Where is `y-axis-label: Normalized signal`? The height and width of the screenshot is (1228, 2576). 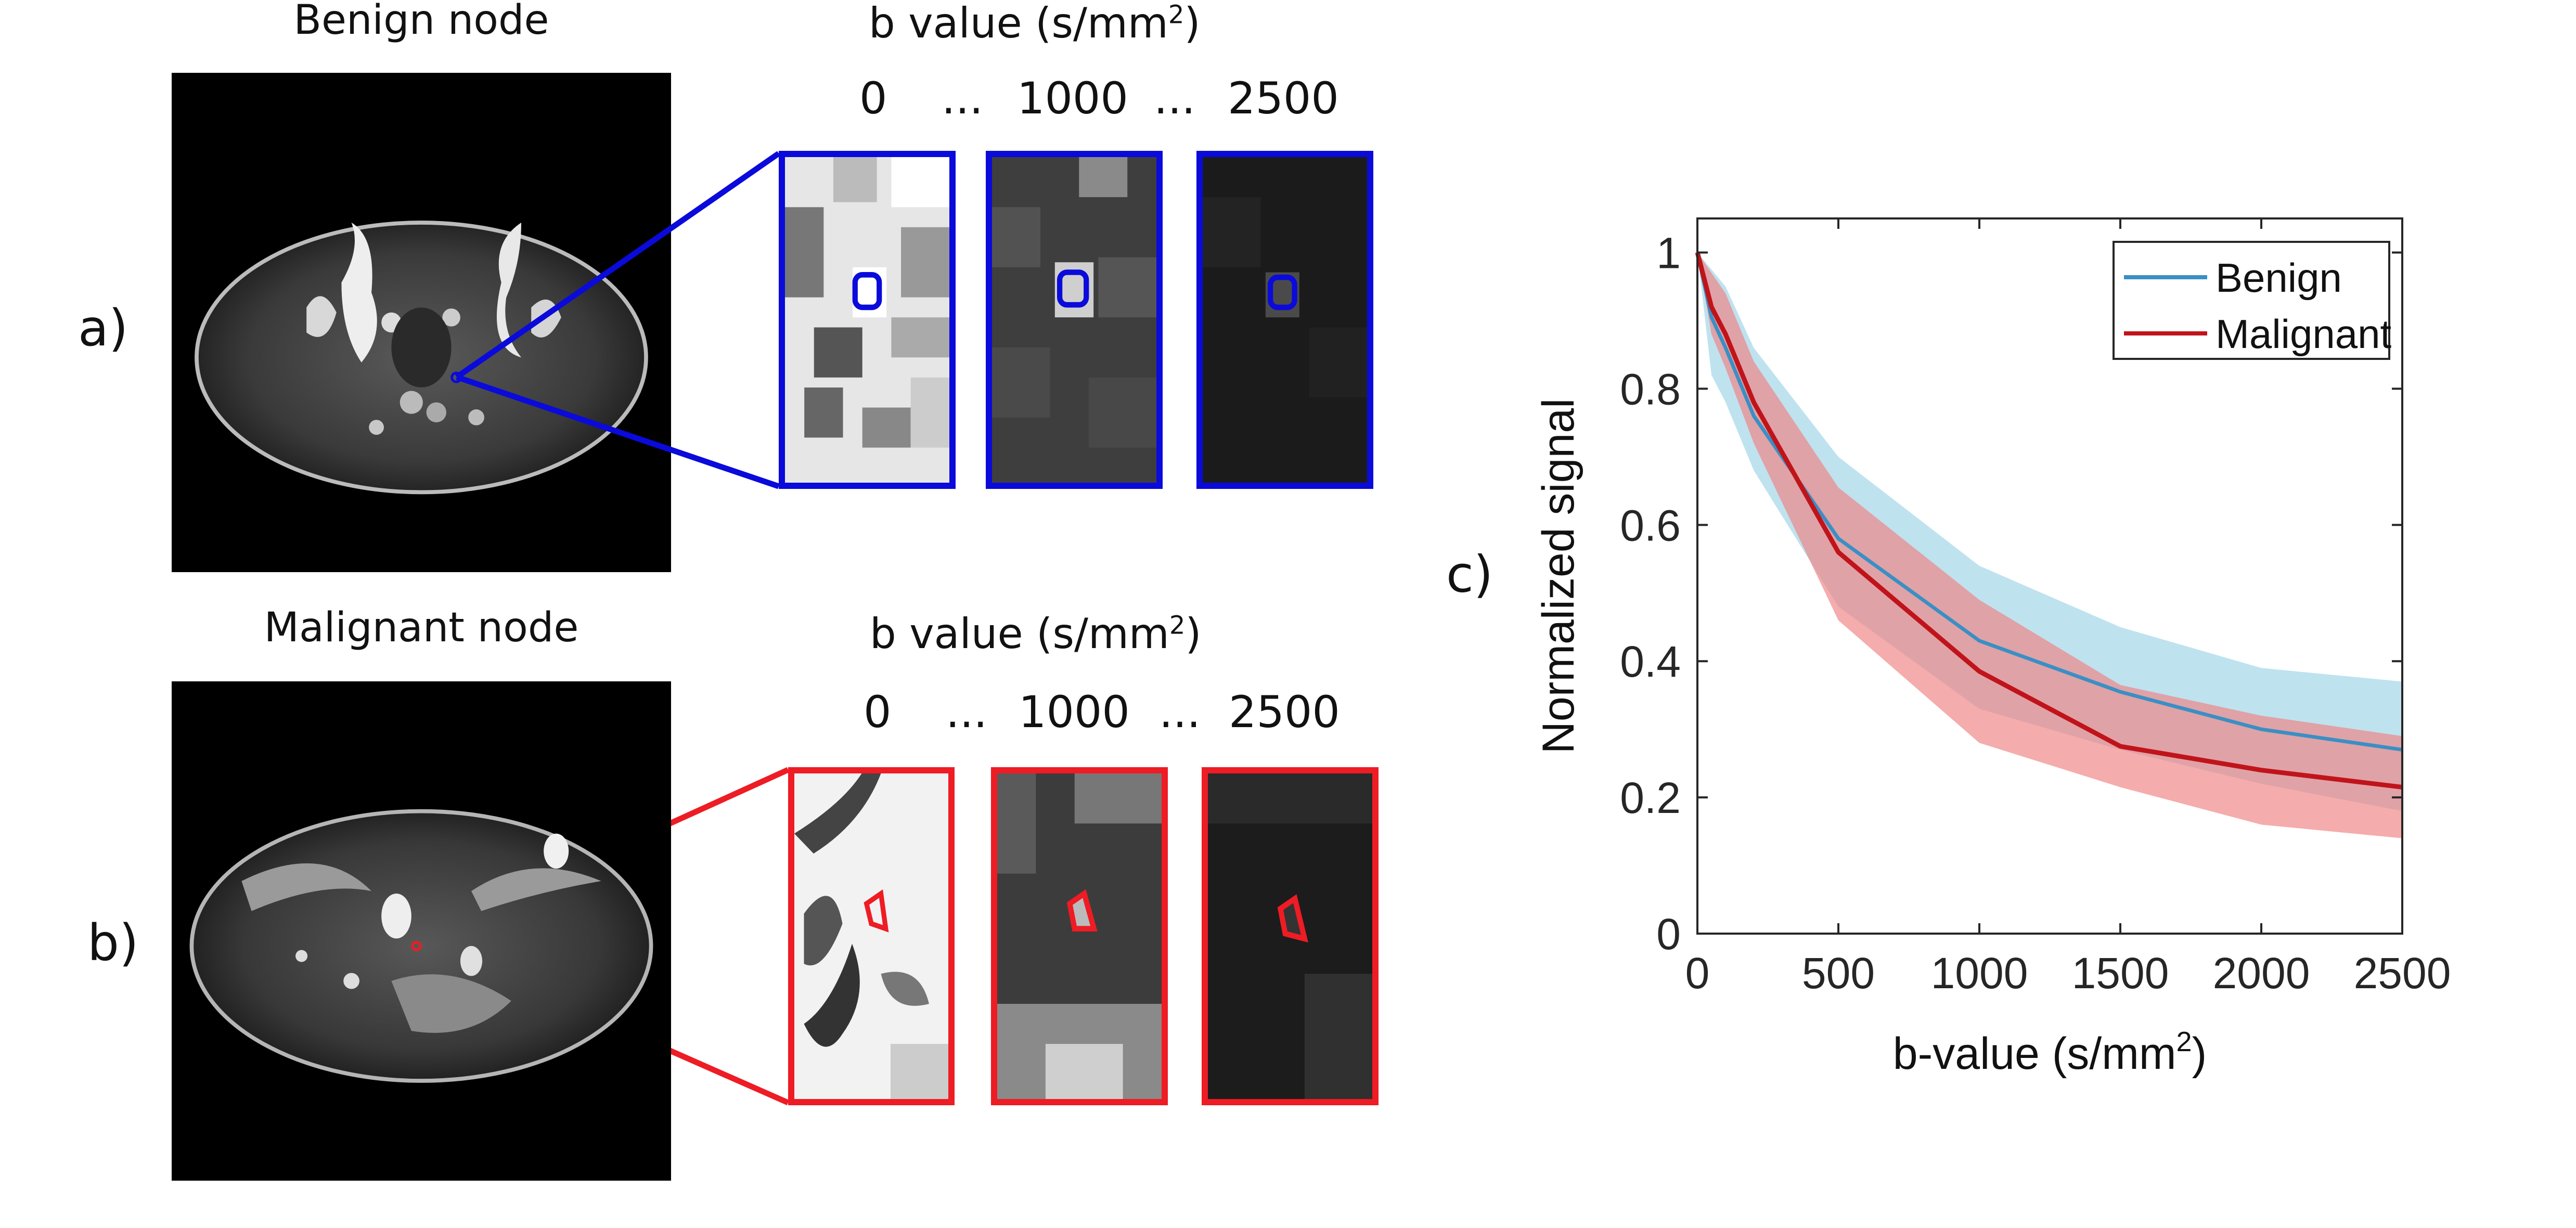
y-axis-label: Normalized signal is located at coordinates (1558, 576).